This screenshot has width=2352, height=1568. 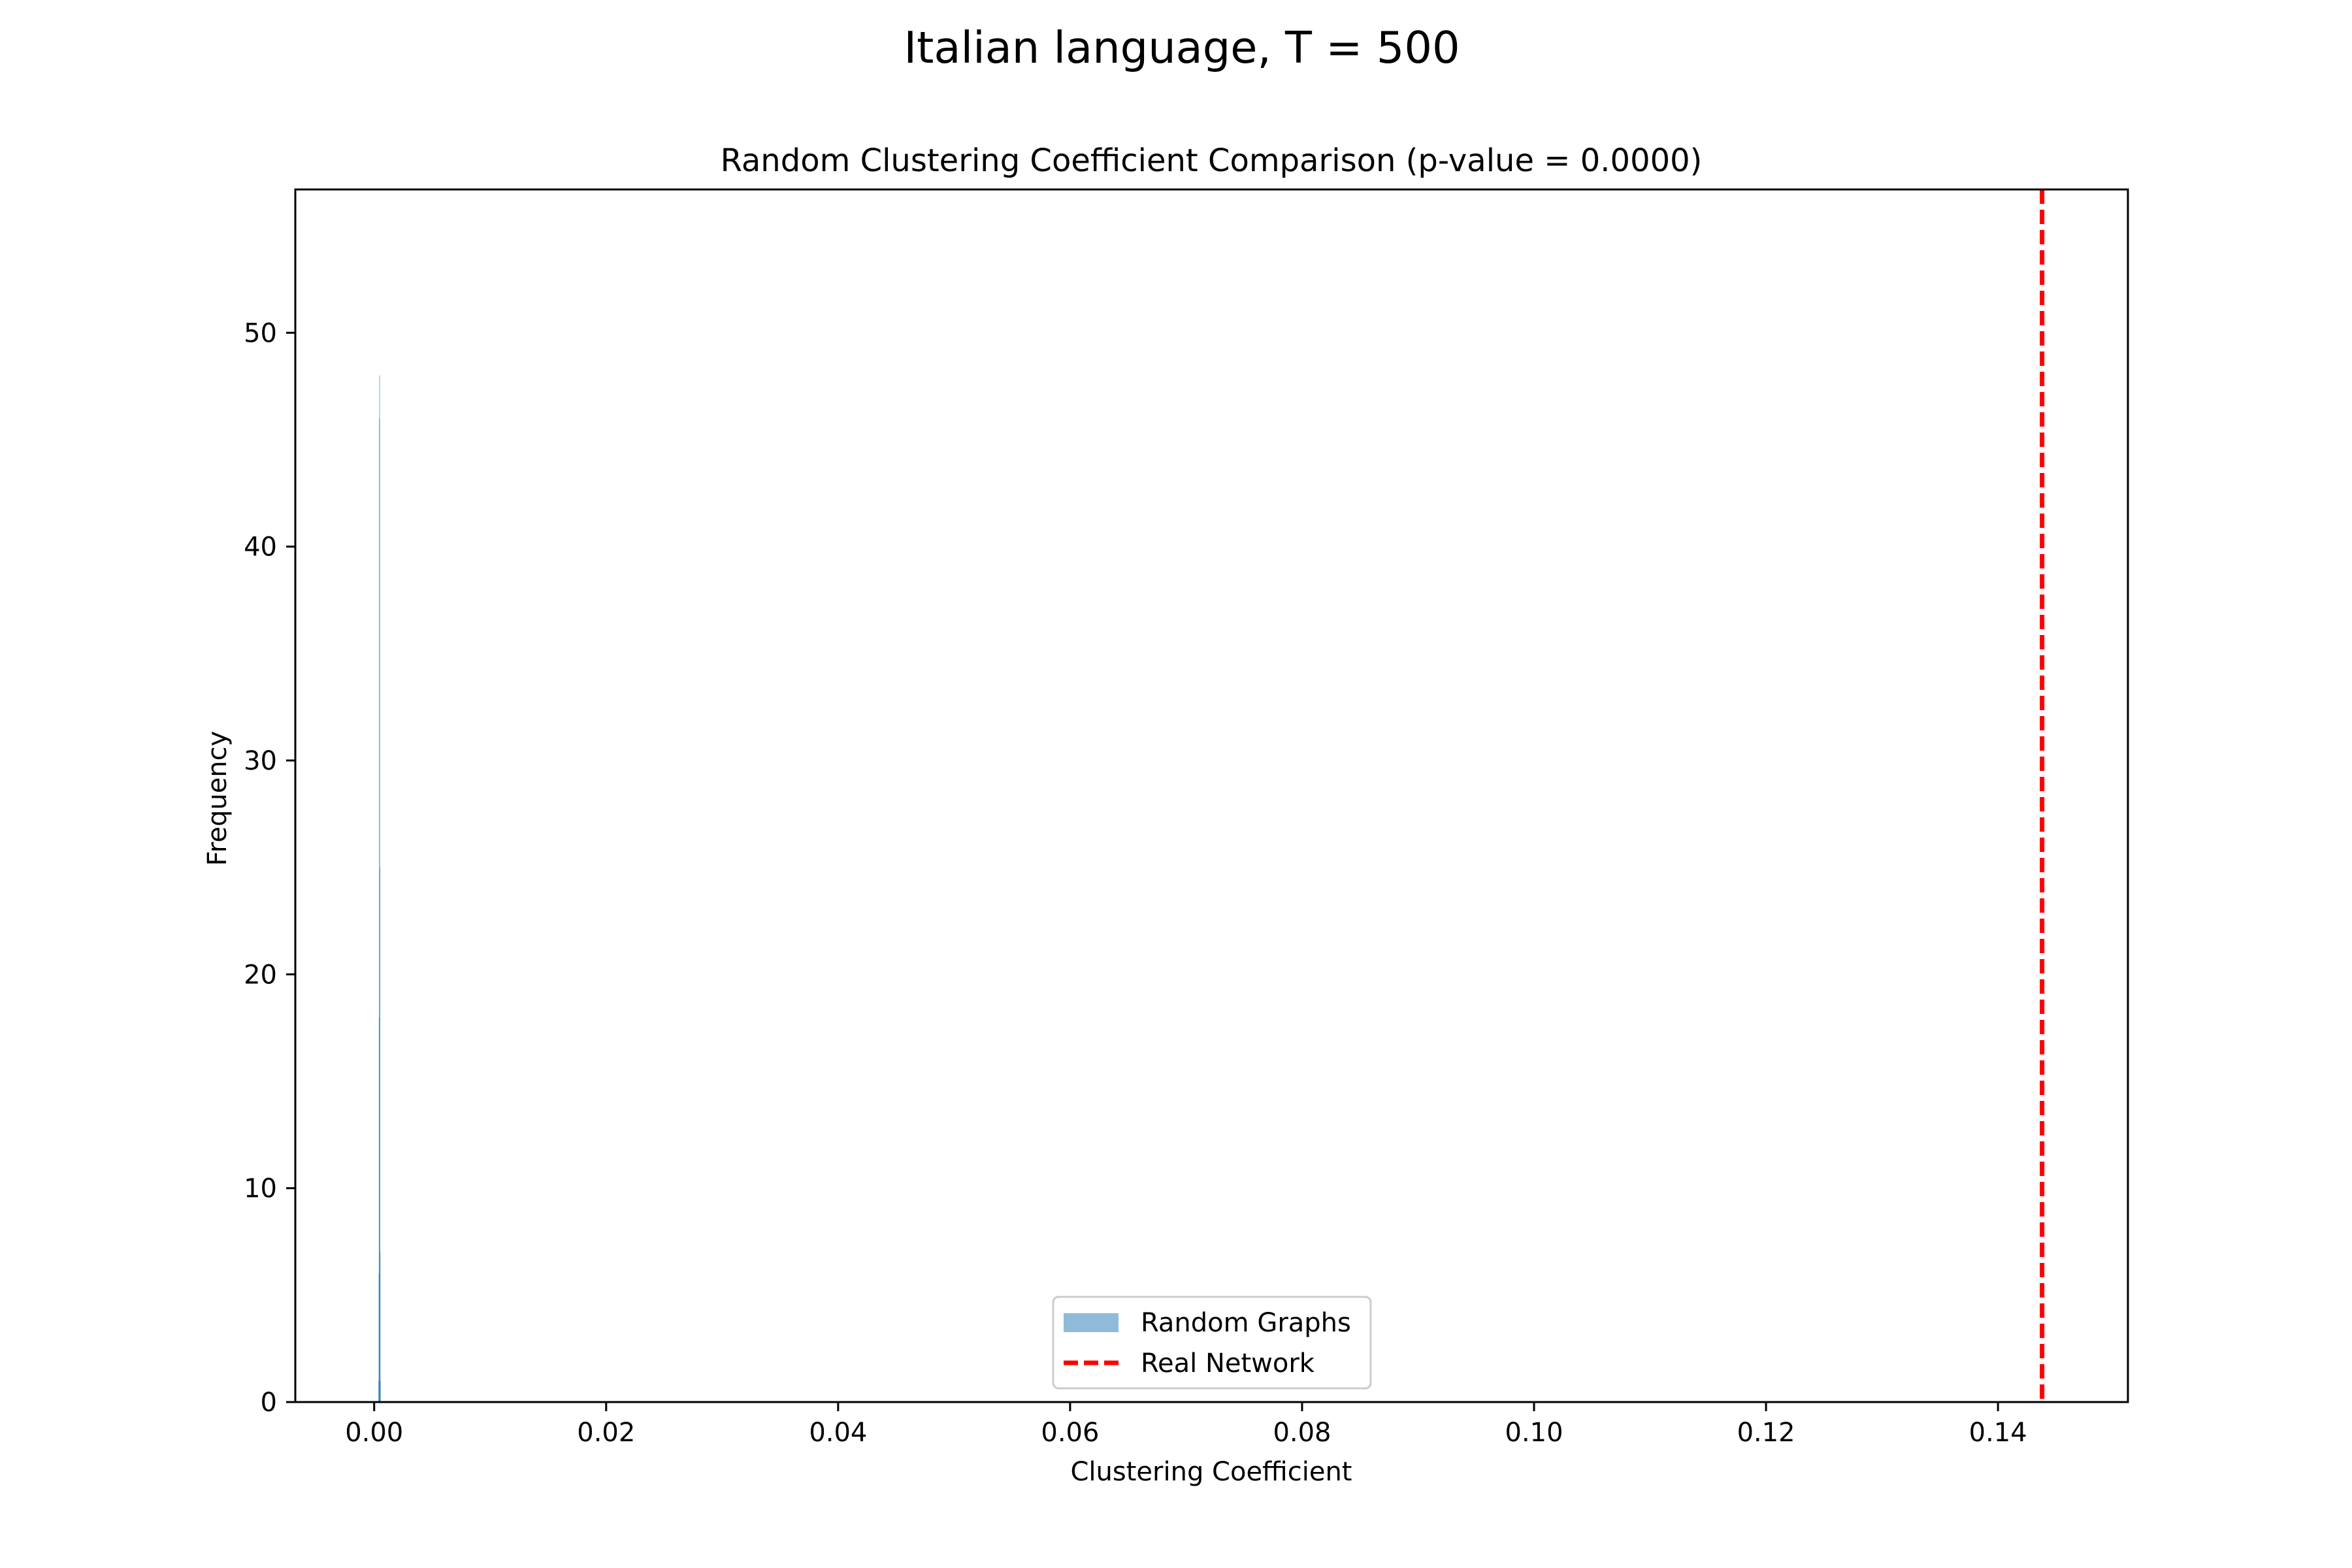 I want to click on legend-label-real-network: Real Network, so click(x=1228, y=1363).